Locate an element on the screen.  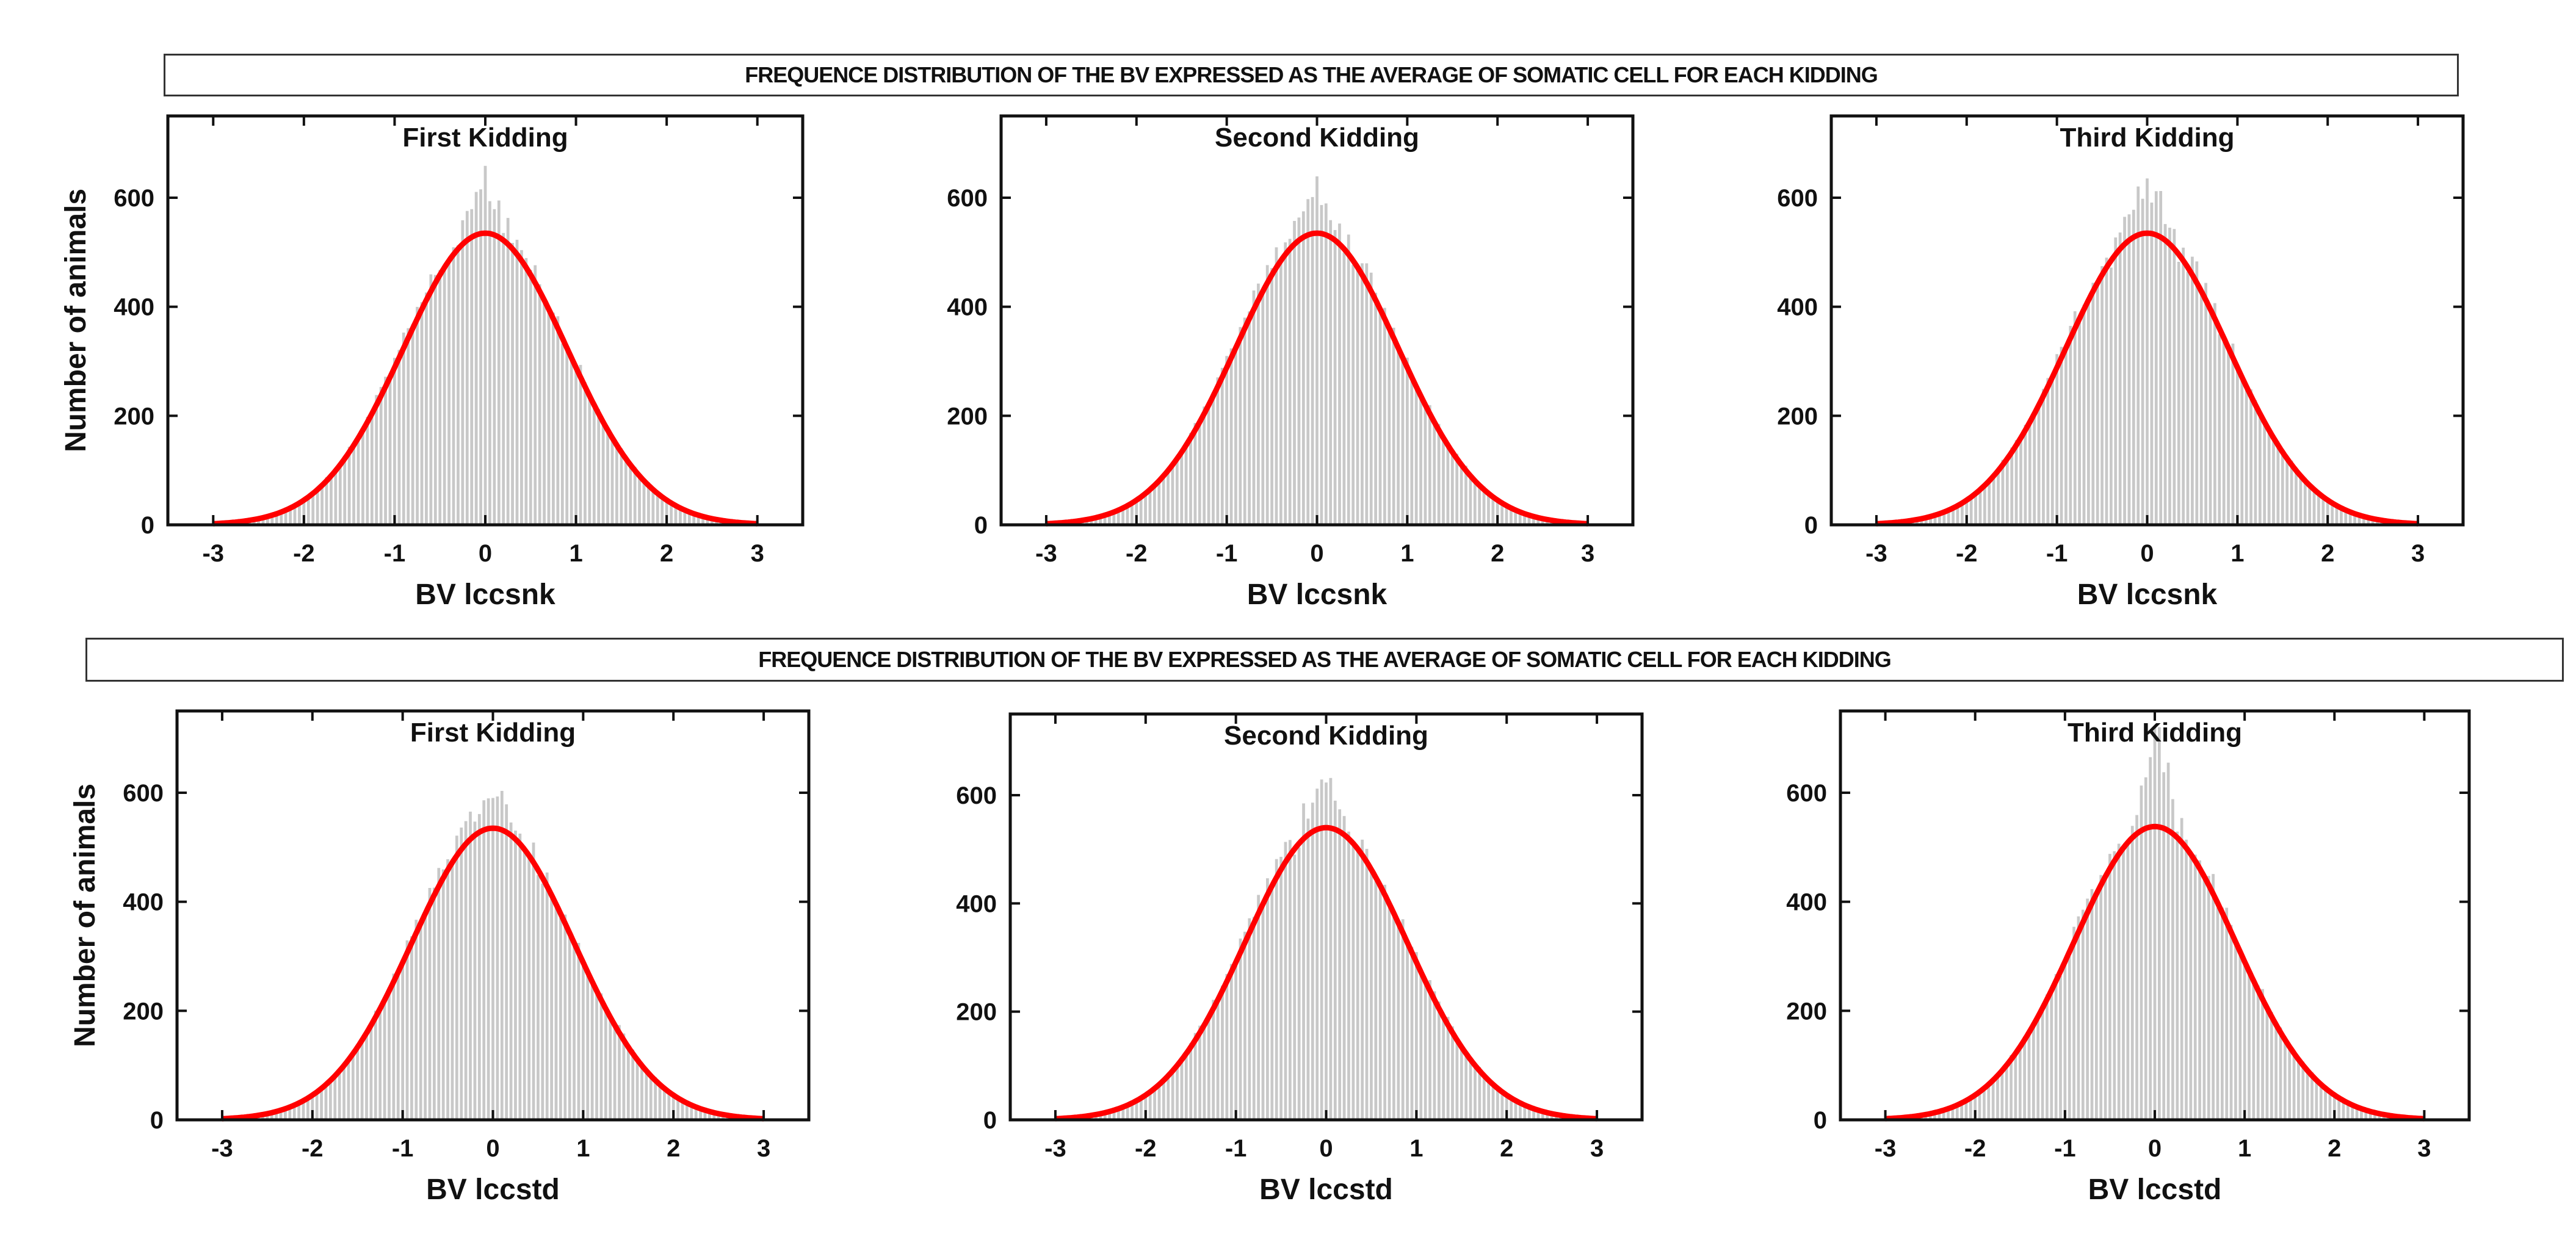
histogram-bars is located at coordinates (485, 345).